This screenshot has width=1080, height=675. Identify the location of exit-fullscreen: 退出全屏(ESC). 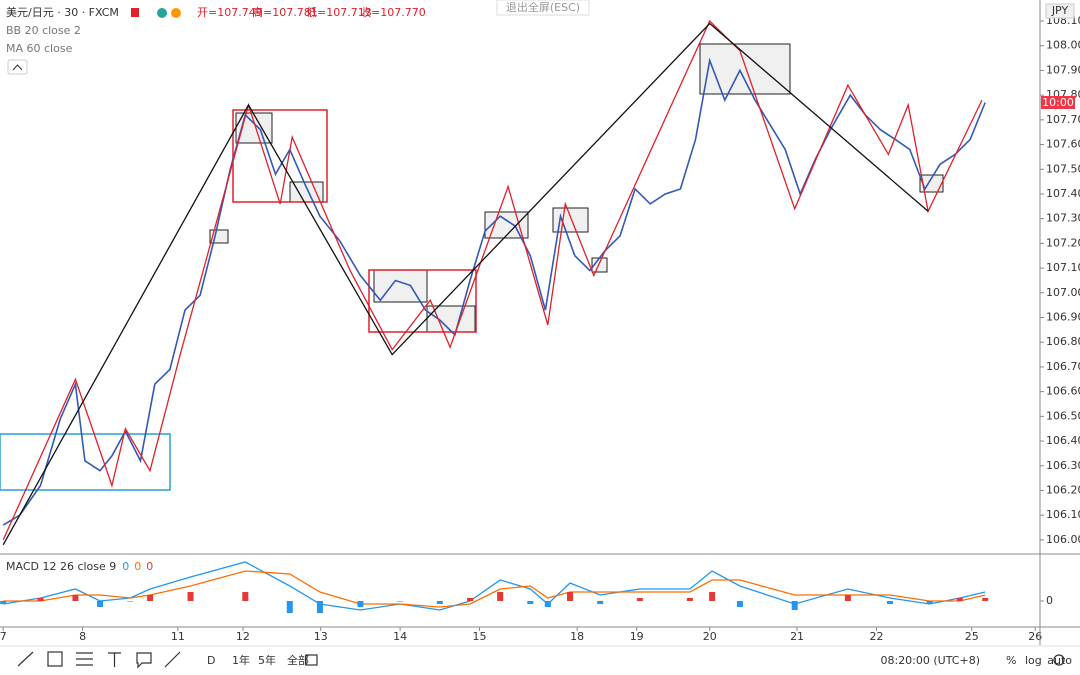
(543, 7).